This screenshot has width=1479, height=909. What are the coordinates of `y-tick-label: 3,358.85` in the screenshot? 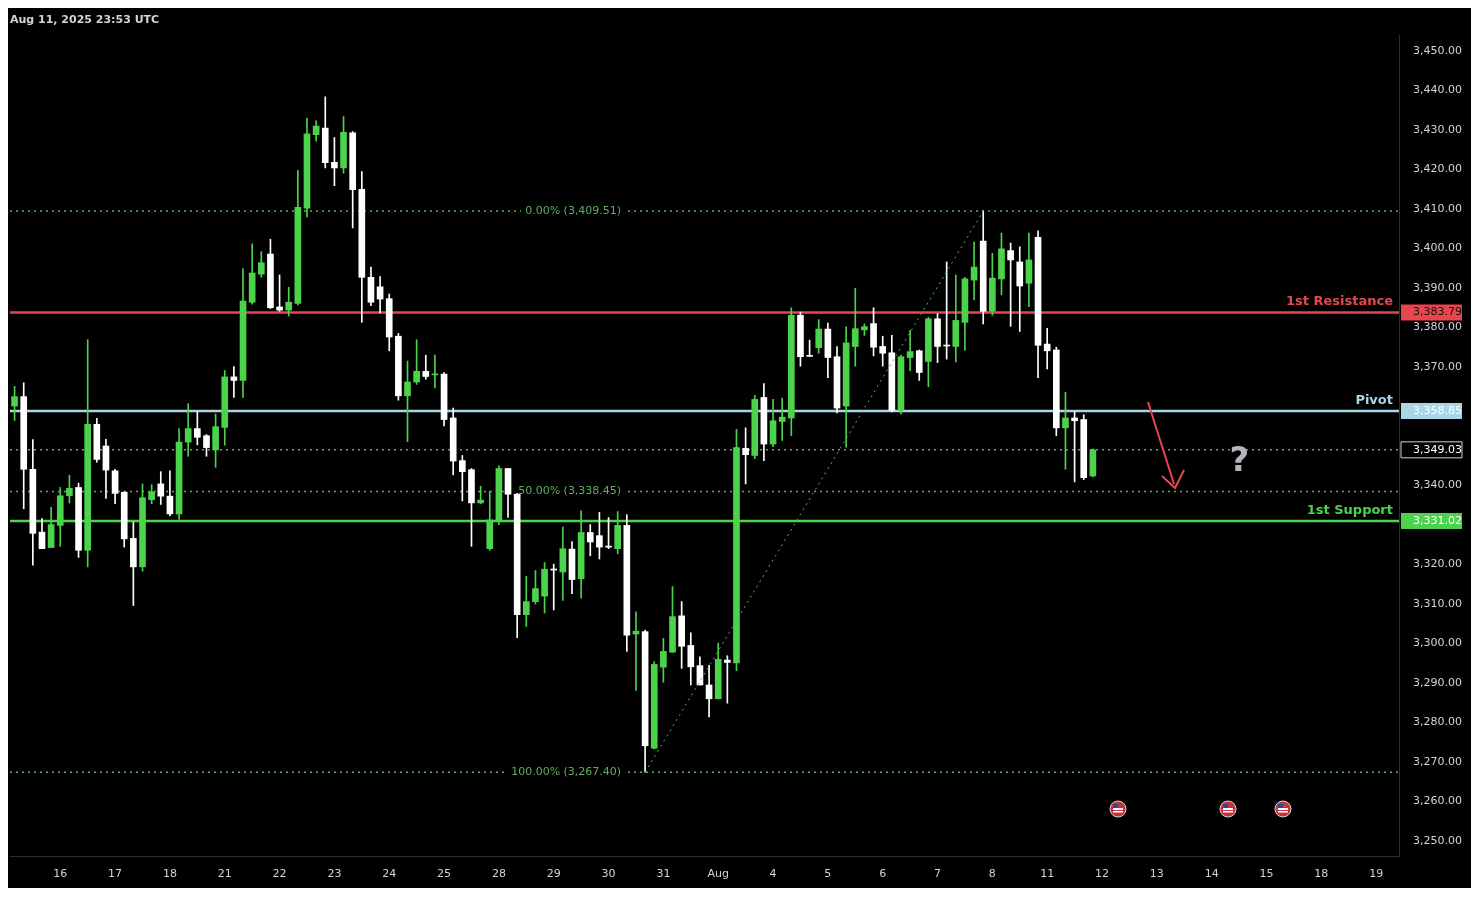 It's located at (1437, 410).